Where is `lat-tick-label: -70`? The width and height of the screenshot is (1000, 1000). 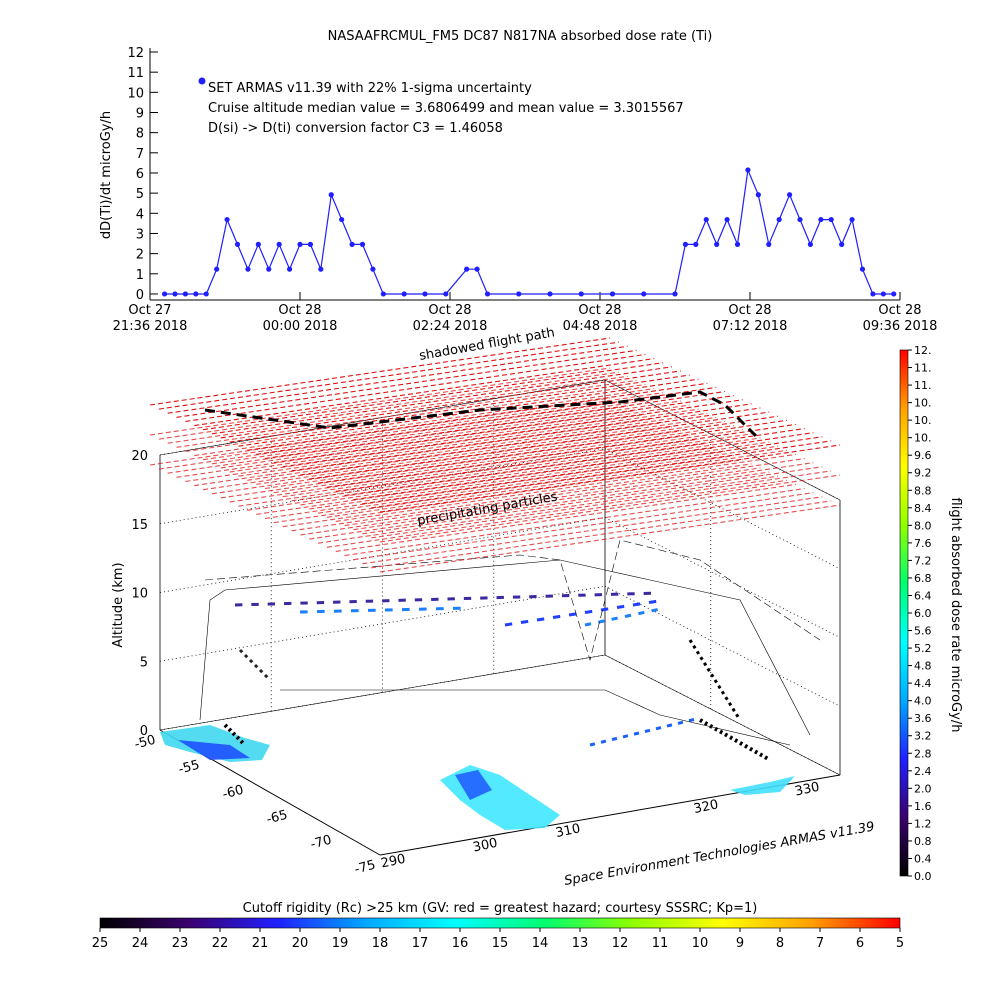 lat-tick-label: -70 is located at coordinates (321, 843).